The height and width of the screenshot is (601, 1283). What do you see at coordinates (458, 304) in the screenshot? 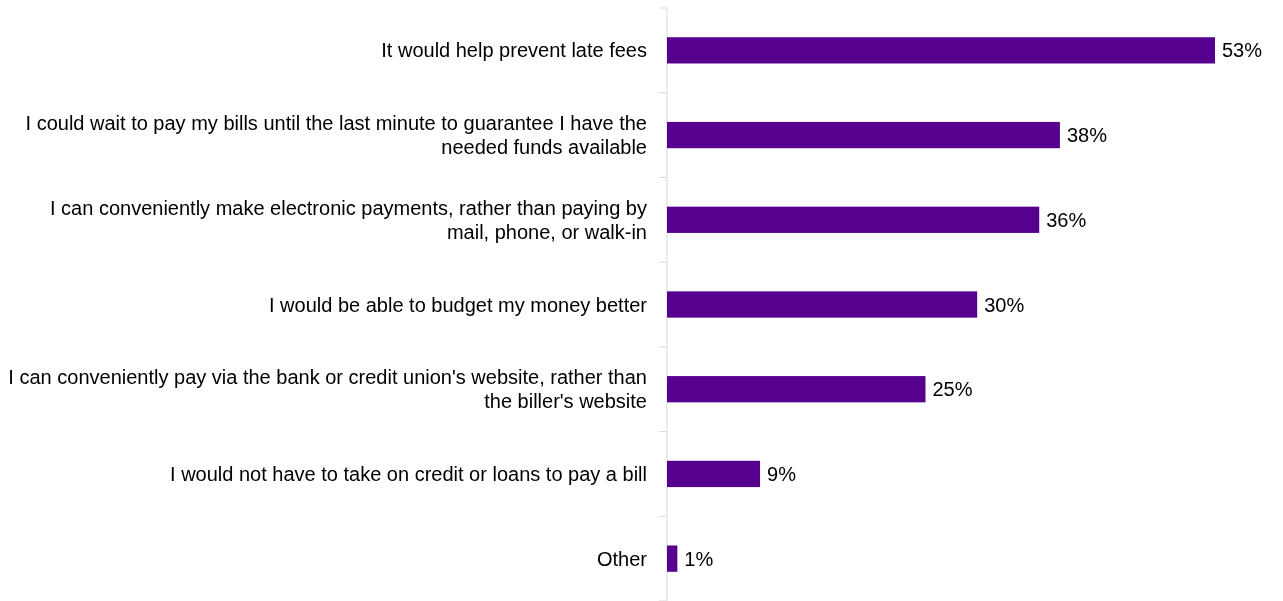
I see `y-tick-label: I would be able to budget my money better` at bounding box center [458, 304].